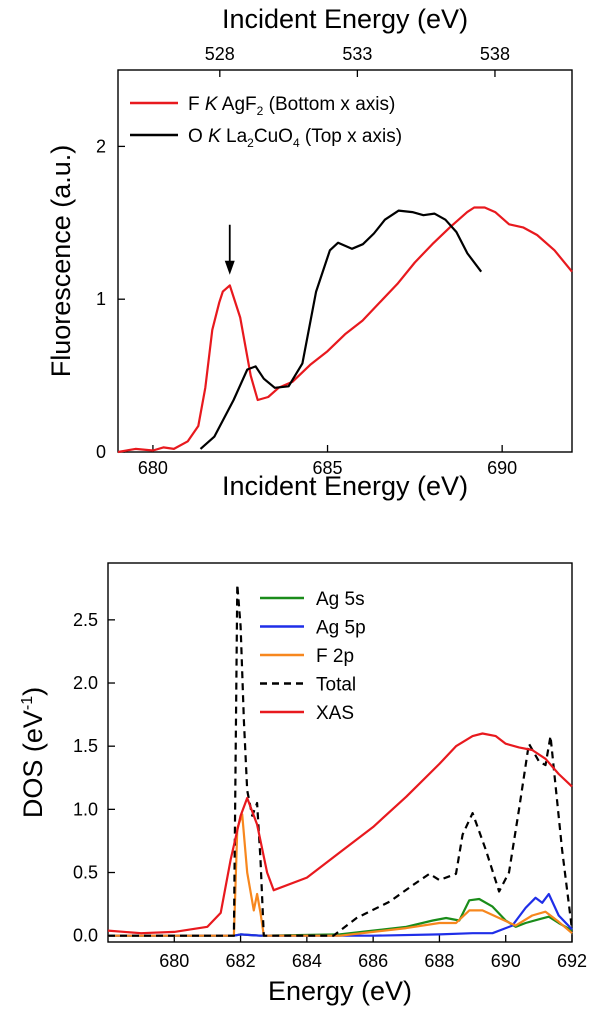  What do you see at coordinates (340, 875) in the screenshot?
I see `series-line-f-2p` at bounding box center [340, 875].